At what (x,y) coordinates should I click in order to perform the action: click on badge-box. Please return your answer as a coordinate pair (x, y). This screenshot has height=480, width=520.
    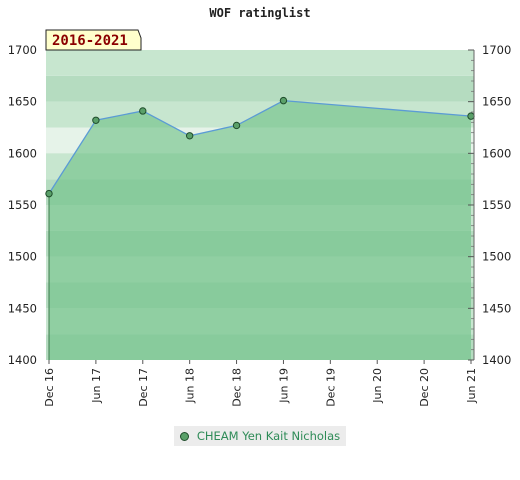
    Looking at the image, I should click on (93, 40).